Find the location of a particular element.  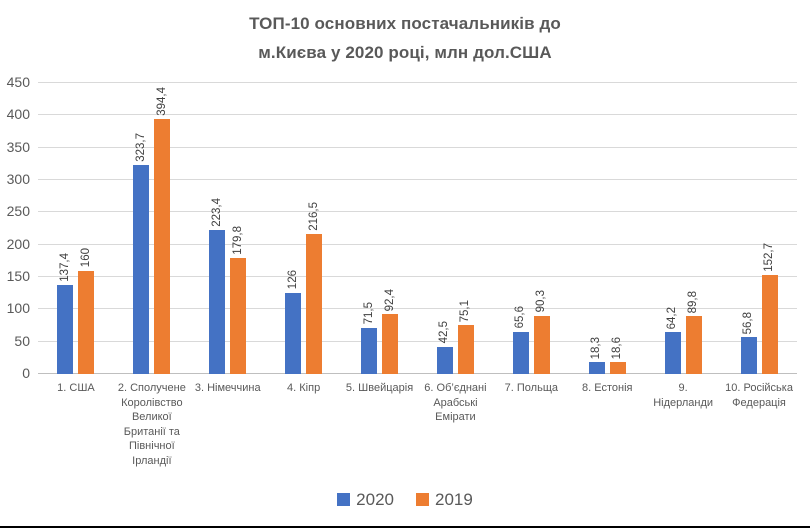

x-axis-line is located at coordinates (417, 373).